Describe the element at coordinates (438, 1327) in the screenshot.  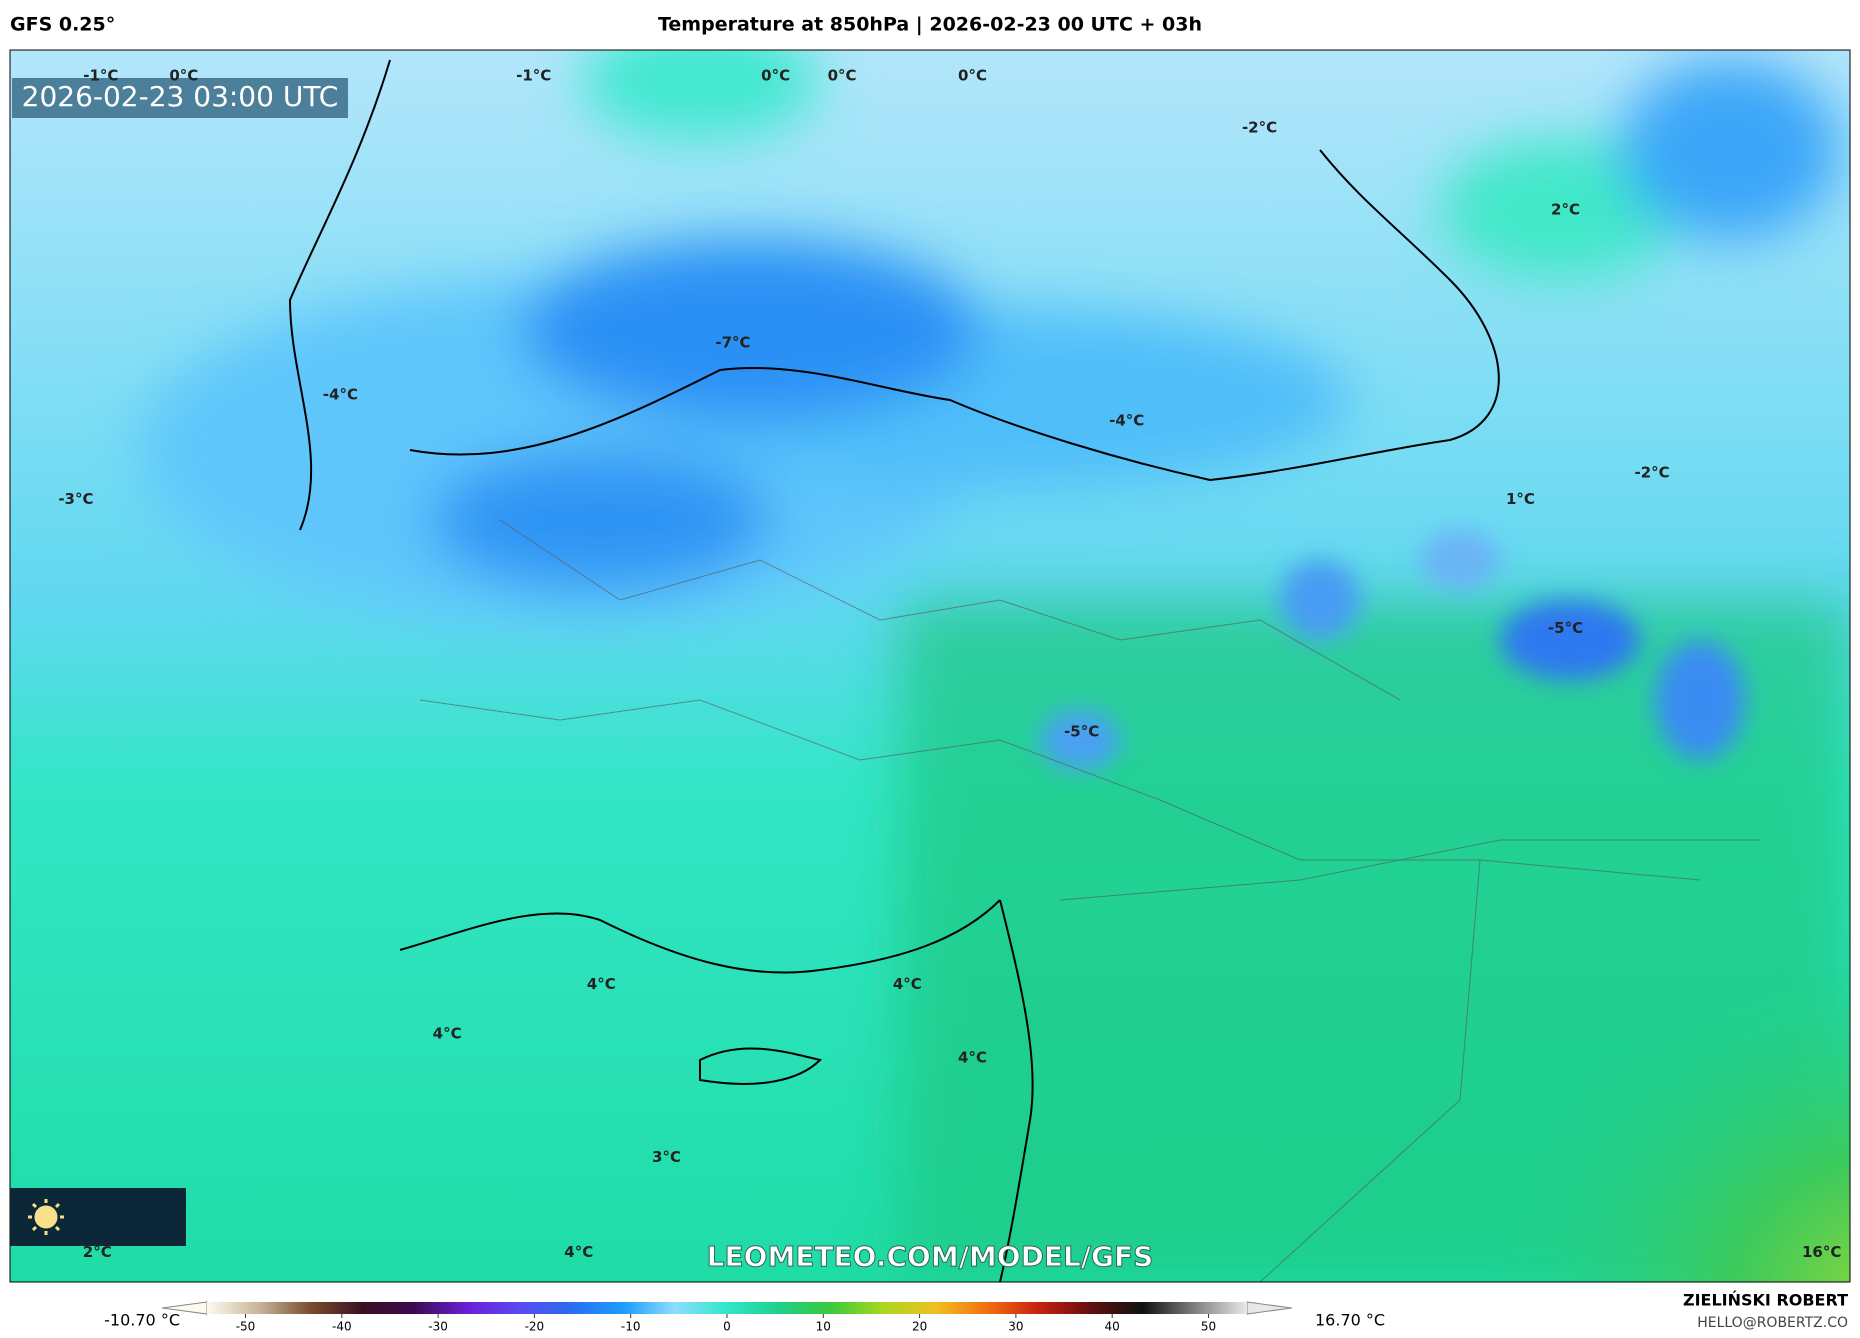
I see `colorbar-tick-label: -30` at that location.